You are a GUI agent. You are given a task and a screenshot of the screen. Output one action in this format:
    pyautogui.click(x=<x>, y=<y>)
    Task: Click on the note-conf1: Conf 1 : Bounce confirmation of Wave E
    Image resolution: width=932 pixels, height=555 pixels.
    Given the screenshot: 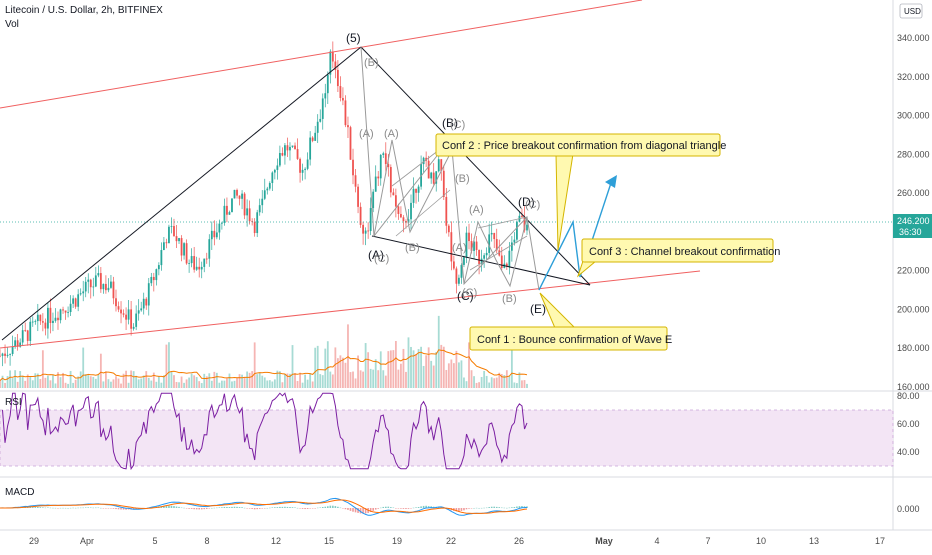 What is the action you would take?
    pyautogui.click(x=570, y=321)
    